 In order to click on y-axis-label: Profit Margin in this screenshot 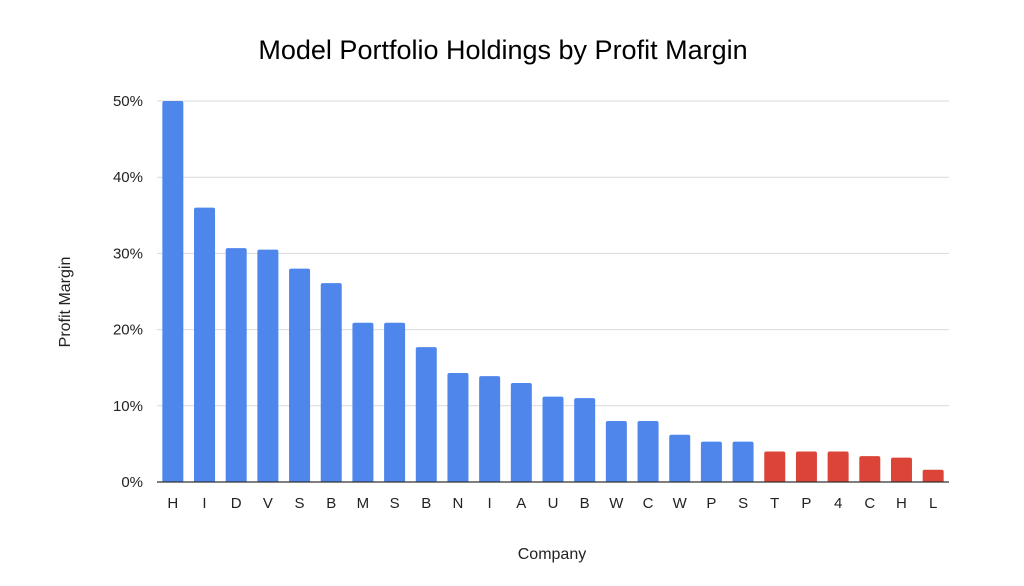, I will do `click(65, 302)`.